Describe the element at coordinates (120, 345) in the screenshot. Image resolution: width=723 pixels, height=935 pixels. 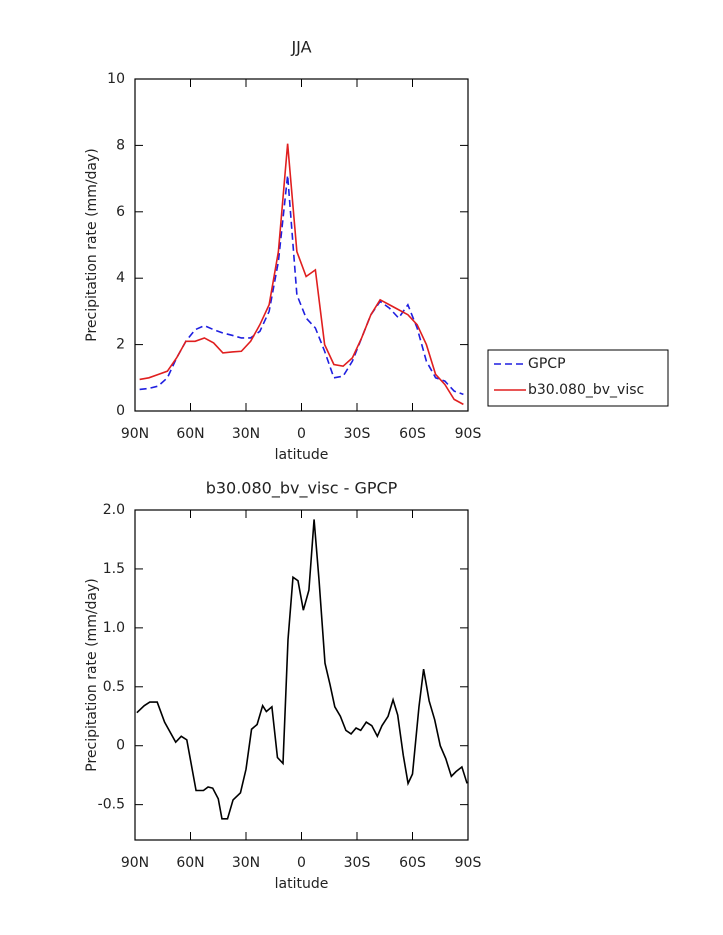
I see `y-tick-label: 2` at that location.